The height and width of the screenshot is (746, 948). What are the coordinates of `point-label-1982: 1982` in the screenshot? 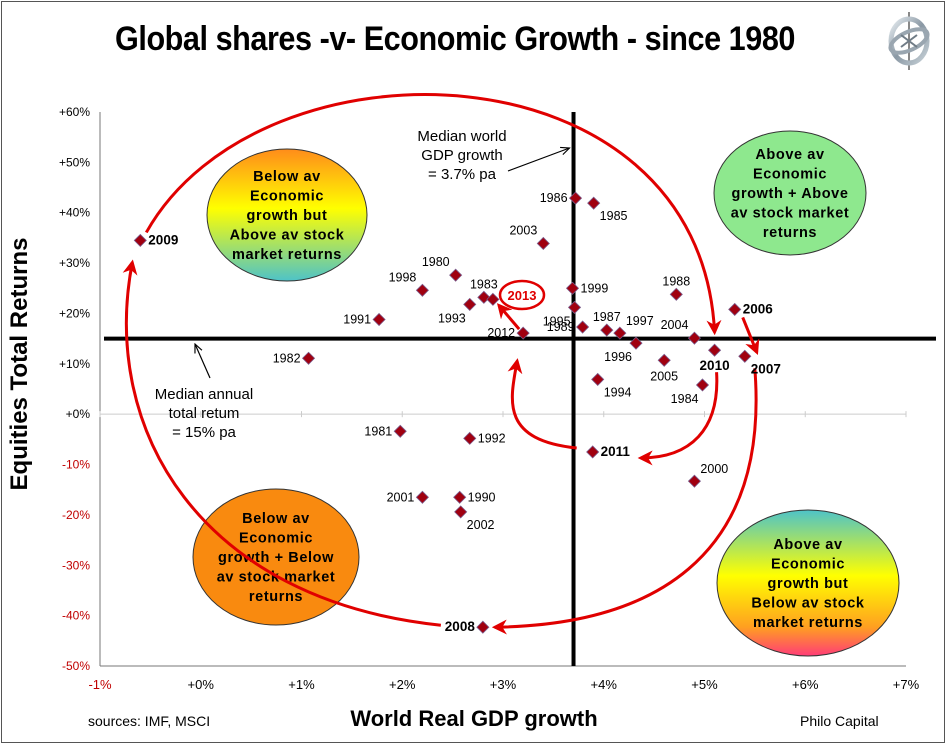 It's located at (287, 358).